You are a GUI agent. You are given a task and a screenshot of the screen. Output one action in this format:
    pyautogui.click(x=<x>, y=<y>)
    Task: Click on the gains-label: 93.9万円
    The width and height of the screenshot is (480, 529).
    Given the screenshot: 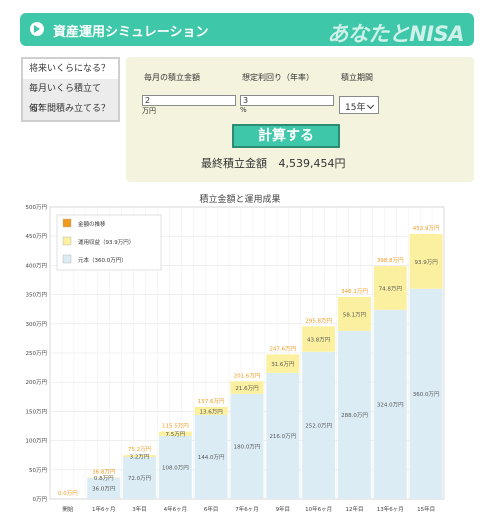 What is the action you would take?
    pyautogui.click(x=426, y=262)
    